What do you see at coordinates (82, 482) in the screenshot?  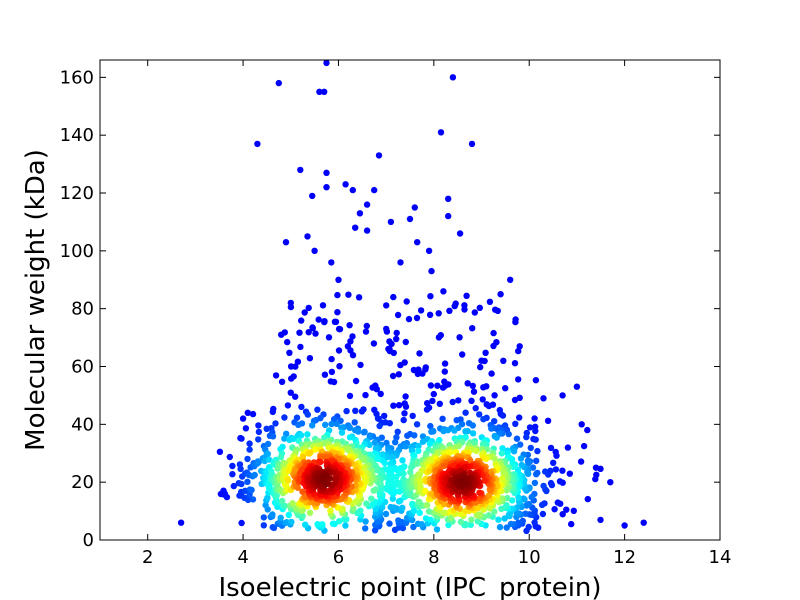 I see `y-tick-label: 20` at bounding box center [82, 482].